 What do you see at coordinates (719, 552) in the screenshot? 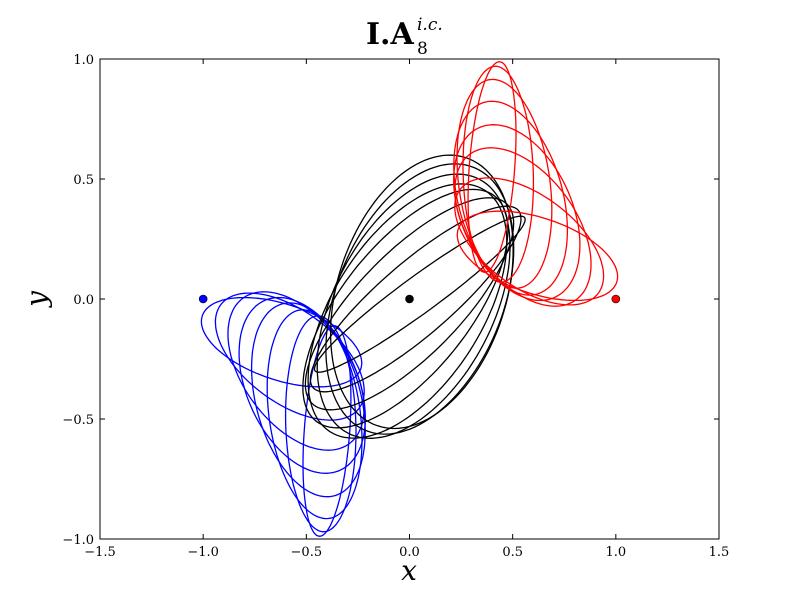
I see `x-tick-label: 1.5` at bounding box center [719, 552].